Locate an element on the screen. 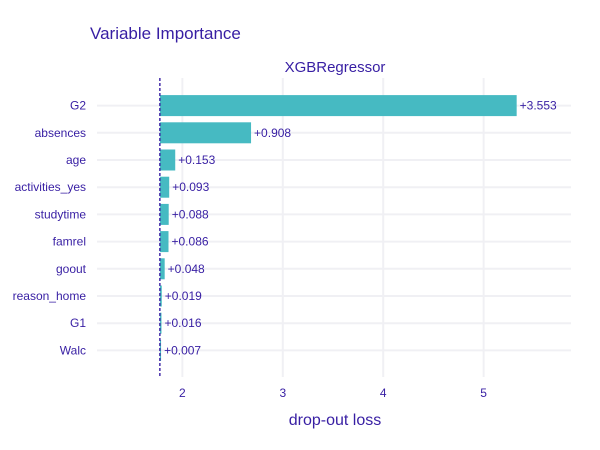 The width and height of the screenshot is (600, 450). category-label: famrel is located at coordinates (69, 242).